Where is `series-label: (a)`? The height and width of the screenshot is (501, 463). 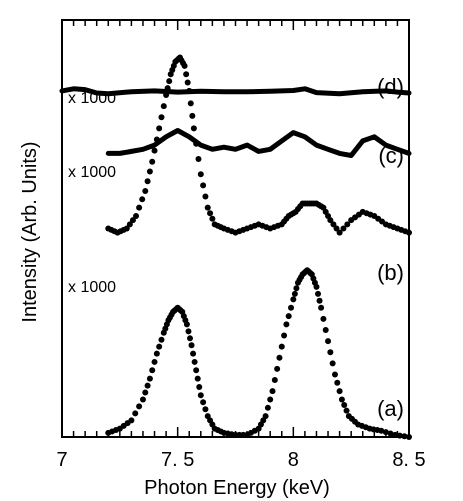
series-label: (a) is located at coordinates (390, 408).